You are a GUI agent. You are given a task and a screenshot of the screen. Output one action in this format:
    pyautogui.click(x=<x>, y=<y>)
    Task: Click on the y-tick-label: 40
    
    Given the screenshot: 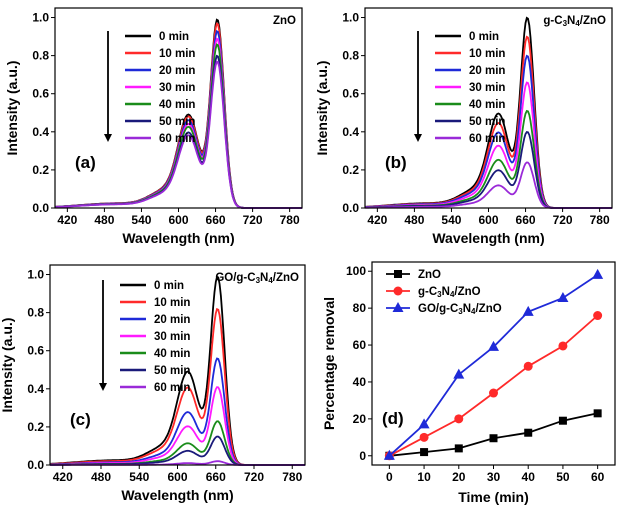 What is the action you would take?
    pyautogui.click(x=360, y=382)
    